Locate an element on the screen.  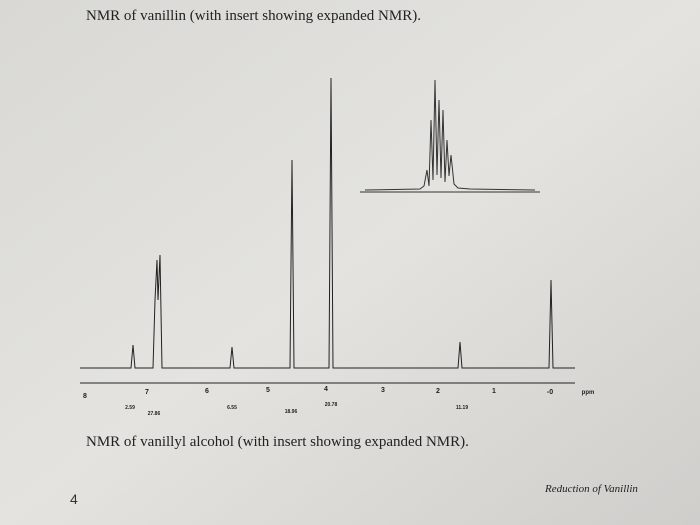
axis-tick-label: 8 is located at coordinates (85, 396).